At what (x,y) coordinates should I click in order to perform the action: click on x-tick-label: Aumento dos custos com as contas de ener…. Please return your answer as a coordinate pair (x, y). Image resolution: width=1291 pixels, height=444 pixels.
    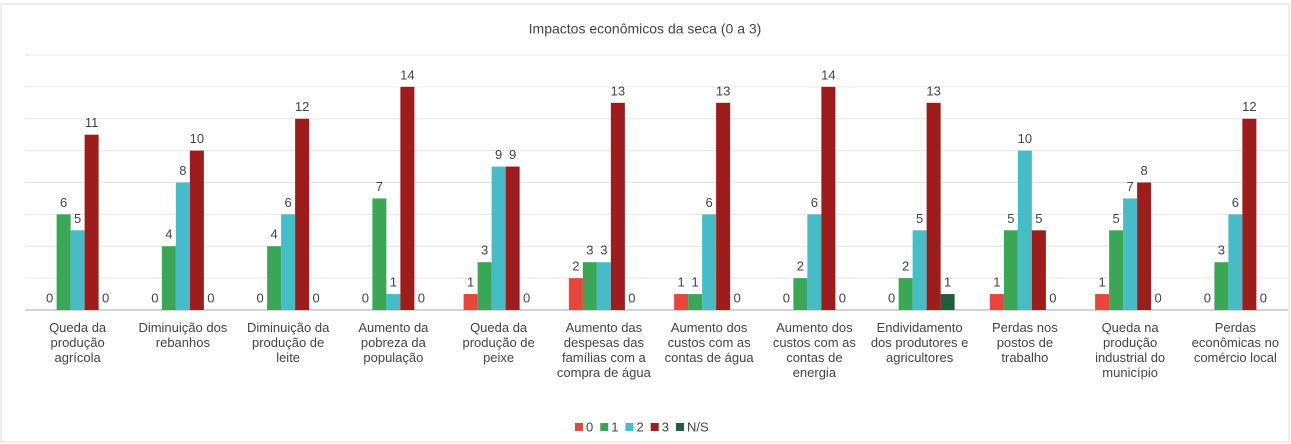
    Looking at the image, I should click on (814, 350).